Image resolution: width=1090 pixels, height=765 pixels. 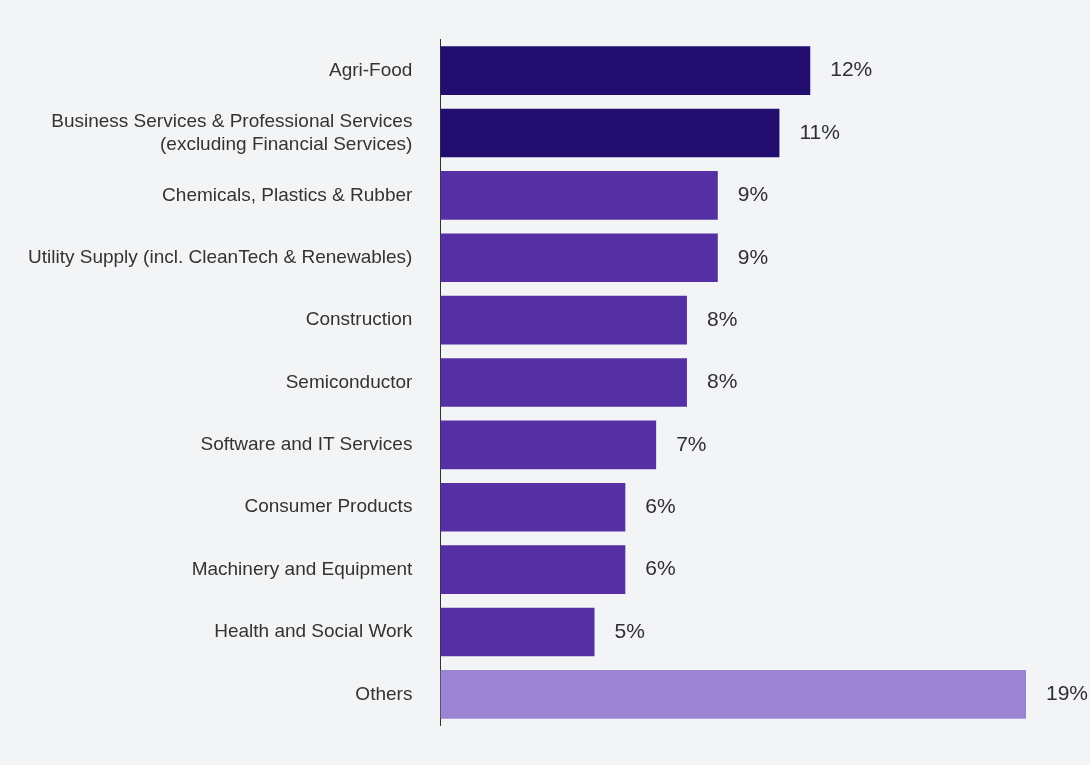 I want to click on y-tick-label: Machinery and Equipment, so click(x=302, y=568).